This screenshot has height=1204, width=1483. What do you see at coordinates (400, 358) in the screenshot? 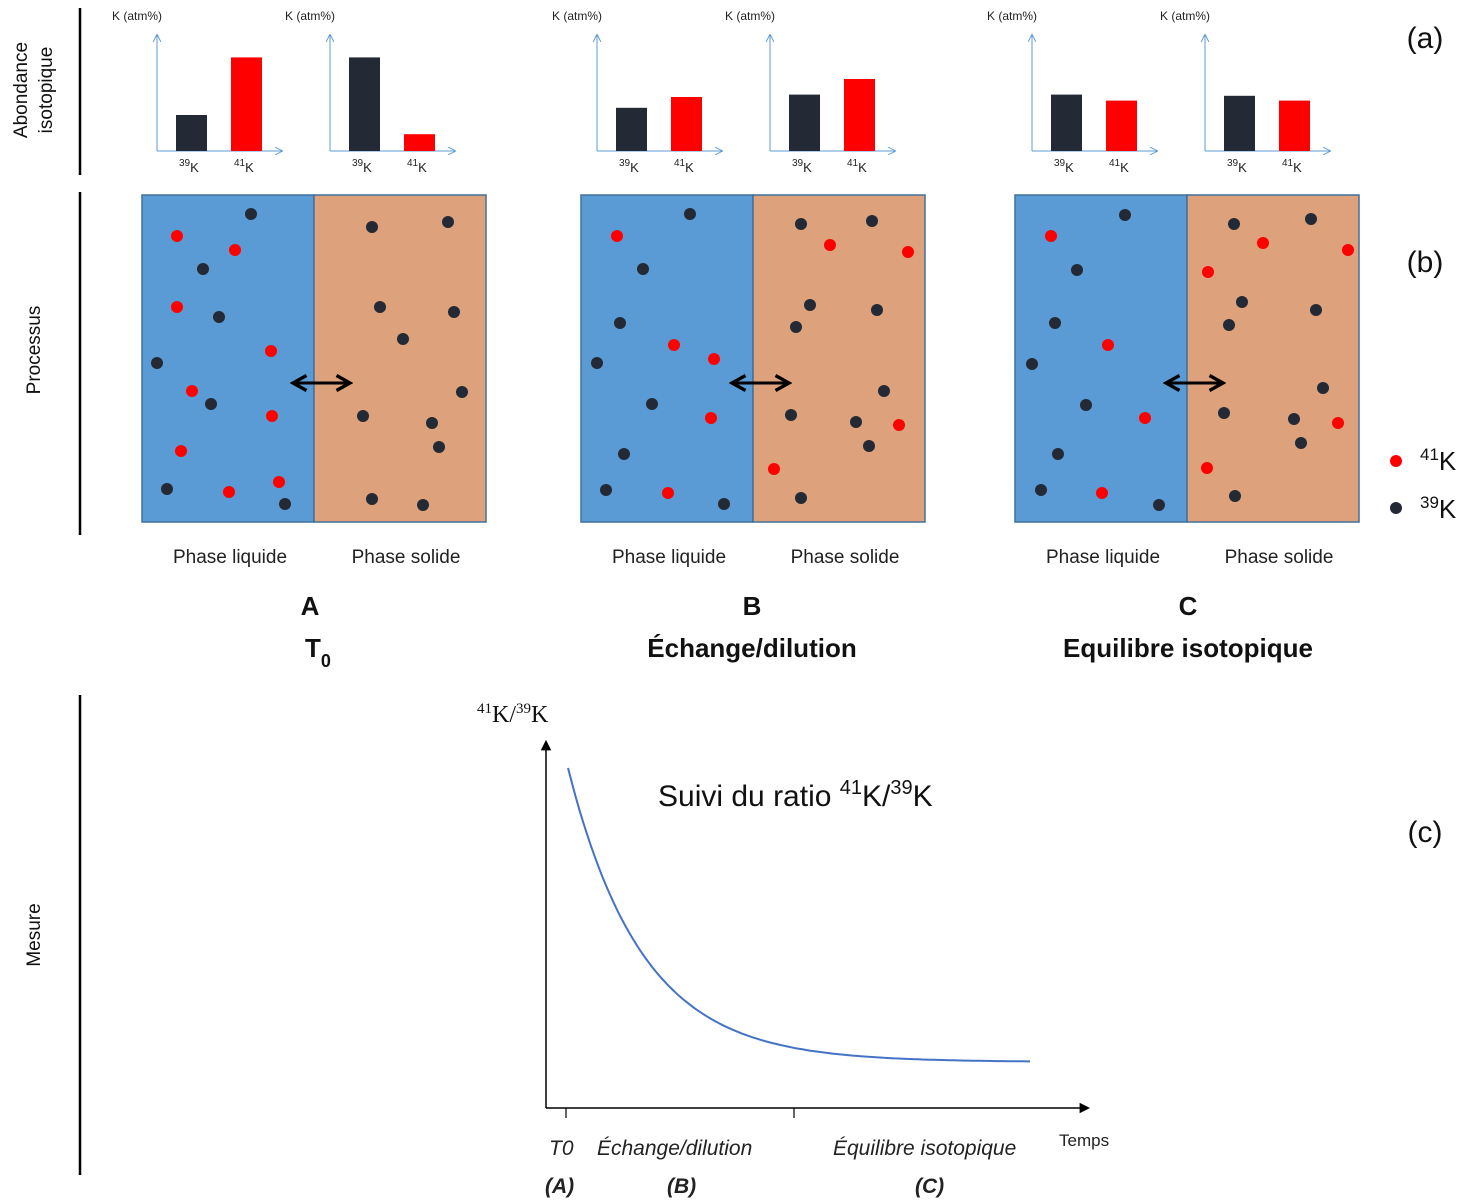
I see `solid-phase-box` at bounding box center [400, 358].